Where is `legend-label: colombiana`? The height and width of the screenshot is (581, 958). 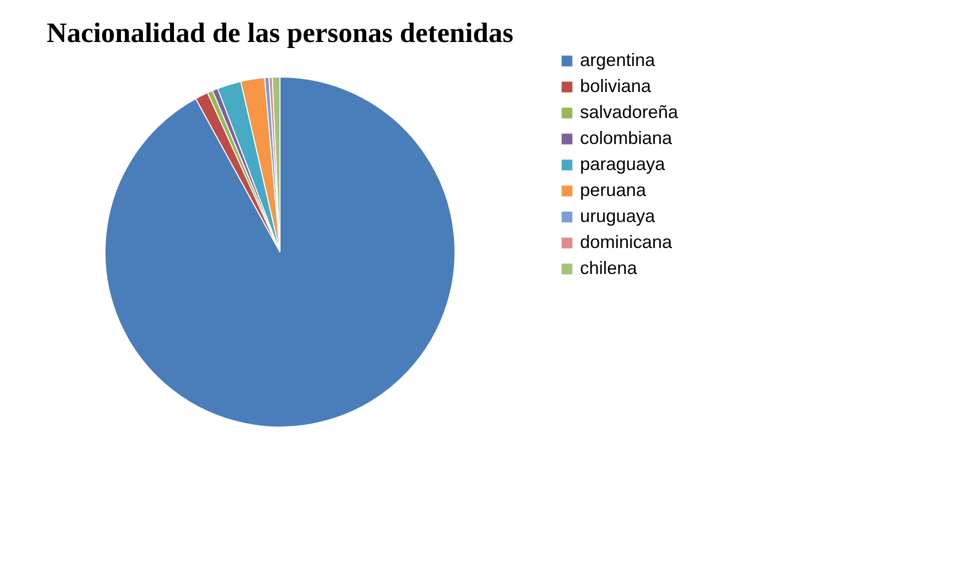
legend-label: colombiana is located at coordinates (627, 138).